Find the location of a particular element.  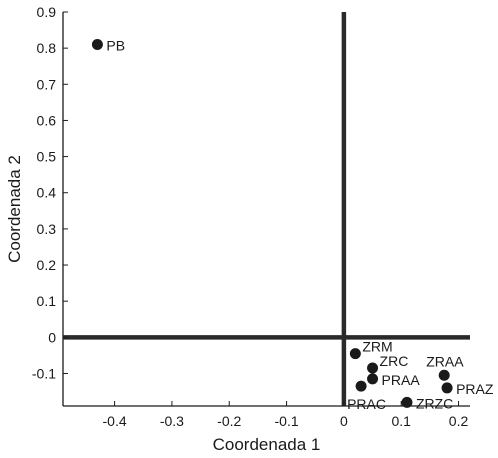

y-axis-ticks: -0.1 0 0.1 0.2 0.3 0.4 0.5 0.6 0.7 0.8 0.9 is located at coordinates (50, 192).